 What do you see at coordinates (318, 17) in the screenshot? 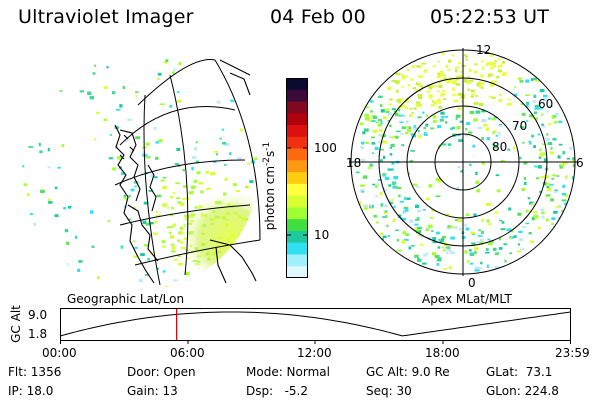
I see `date-label: 04 Feb 00` at bounding box center [318, 17].